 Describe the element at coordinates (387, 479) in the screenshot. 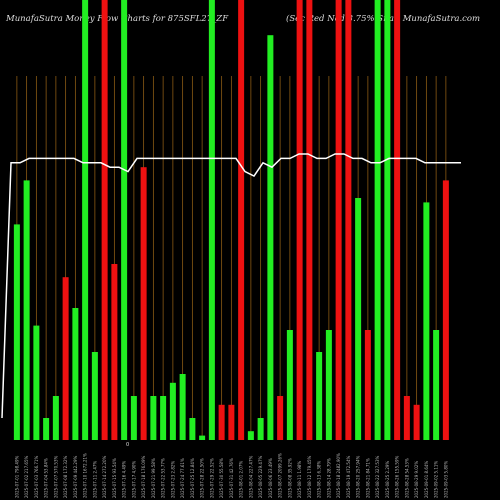

I see `x-tick-label: 2025-08-25 2.29%` at that location.